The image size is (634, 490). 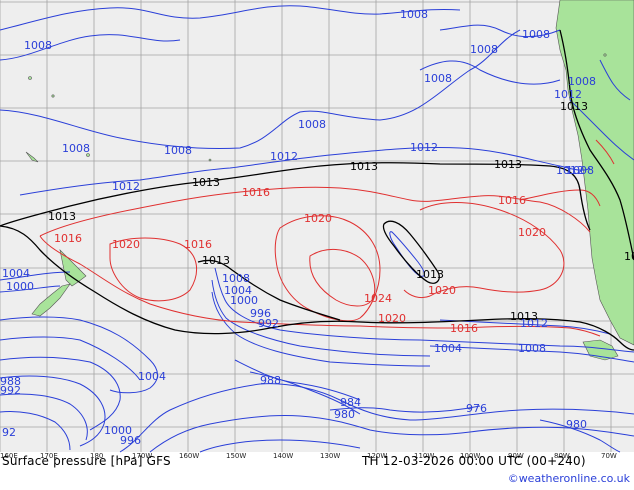 What do you see at coordinates (430, 274) in the screenshot?
I see `label-1013-g: 1013` at bounding box center [430, 274].